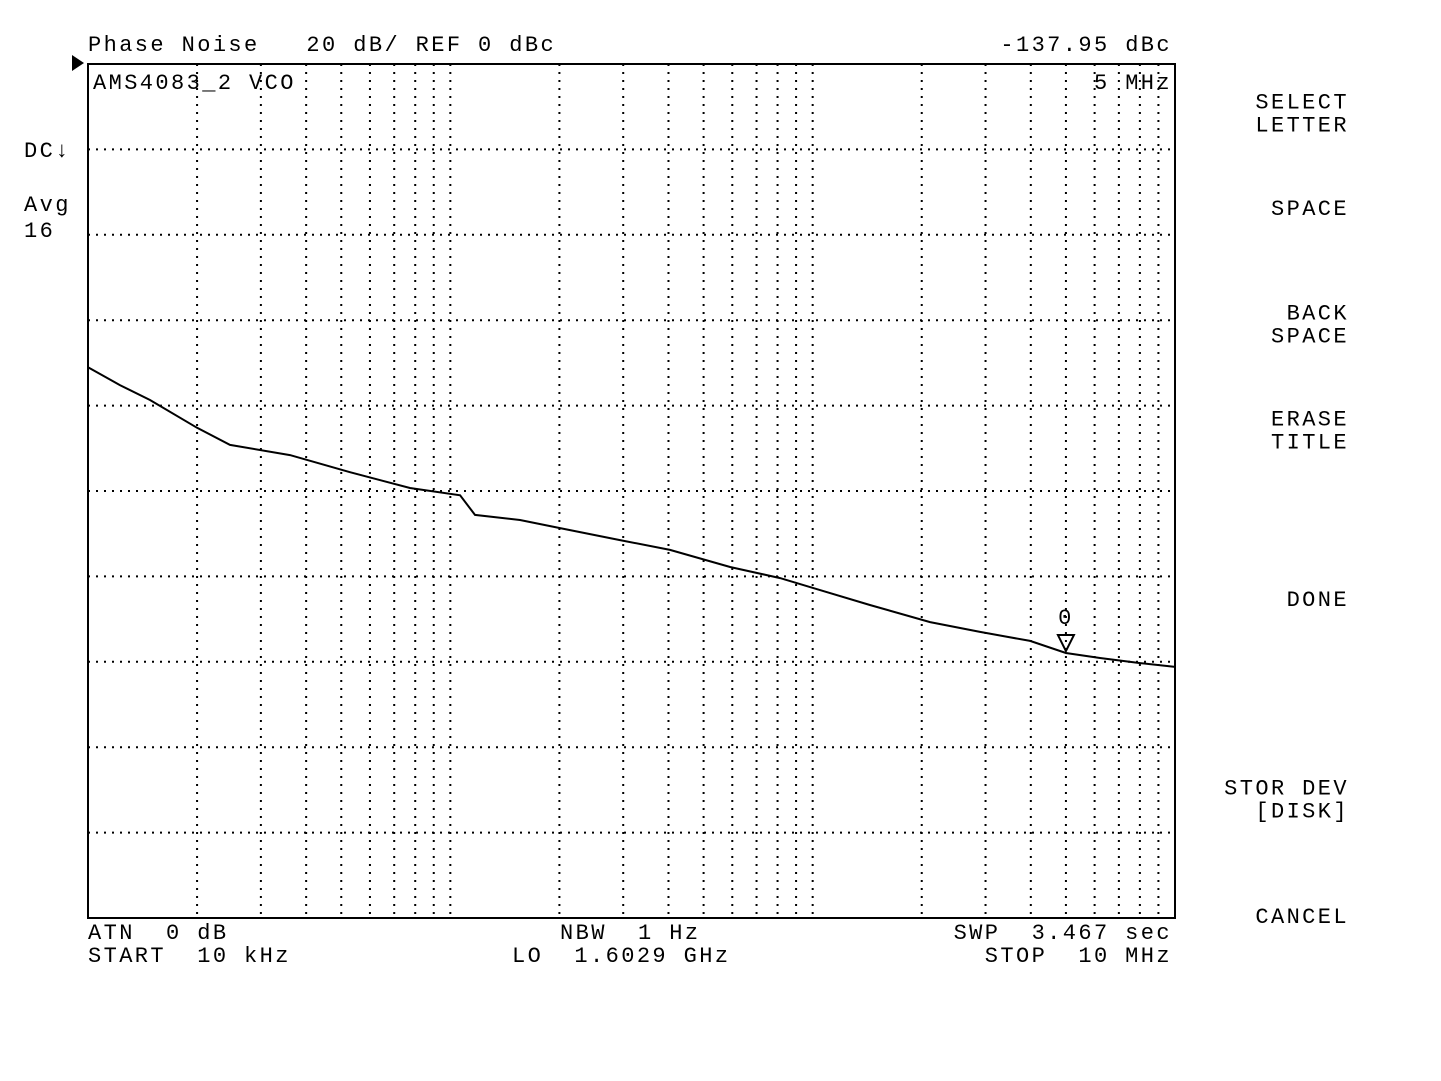 Image resolution: width=1441 pixels, height=1081 pixels. What do you see at coordinates (1302, 102) in the screenshot?
I see `softkey-label: SELECT` at bounding box center [1302, 102].